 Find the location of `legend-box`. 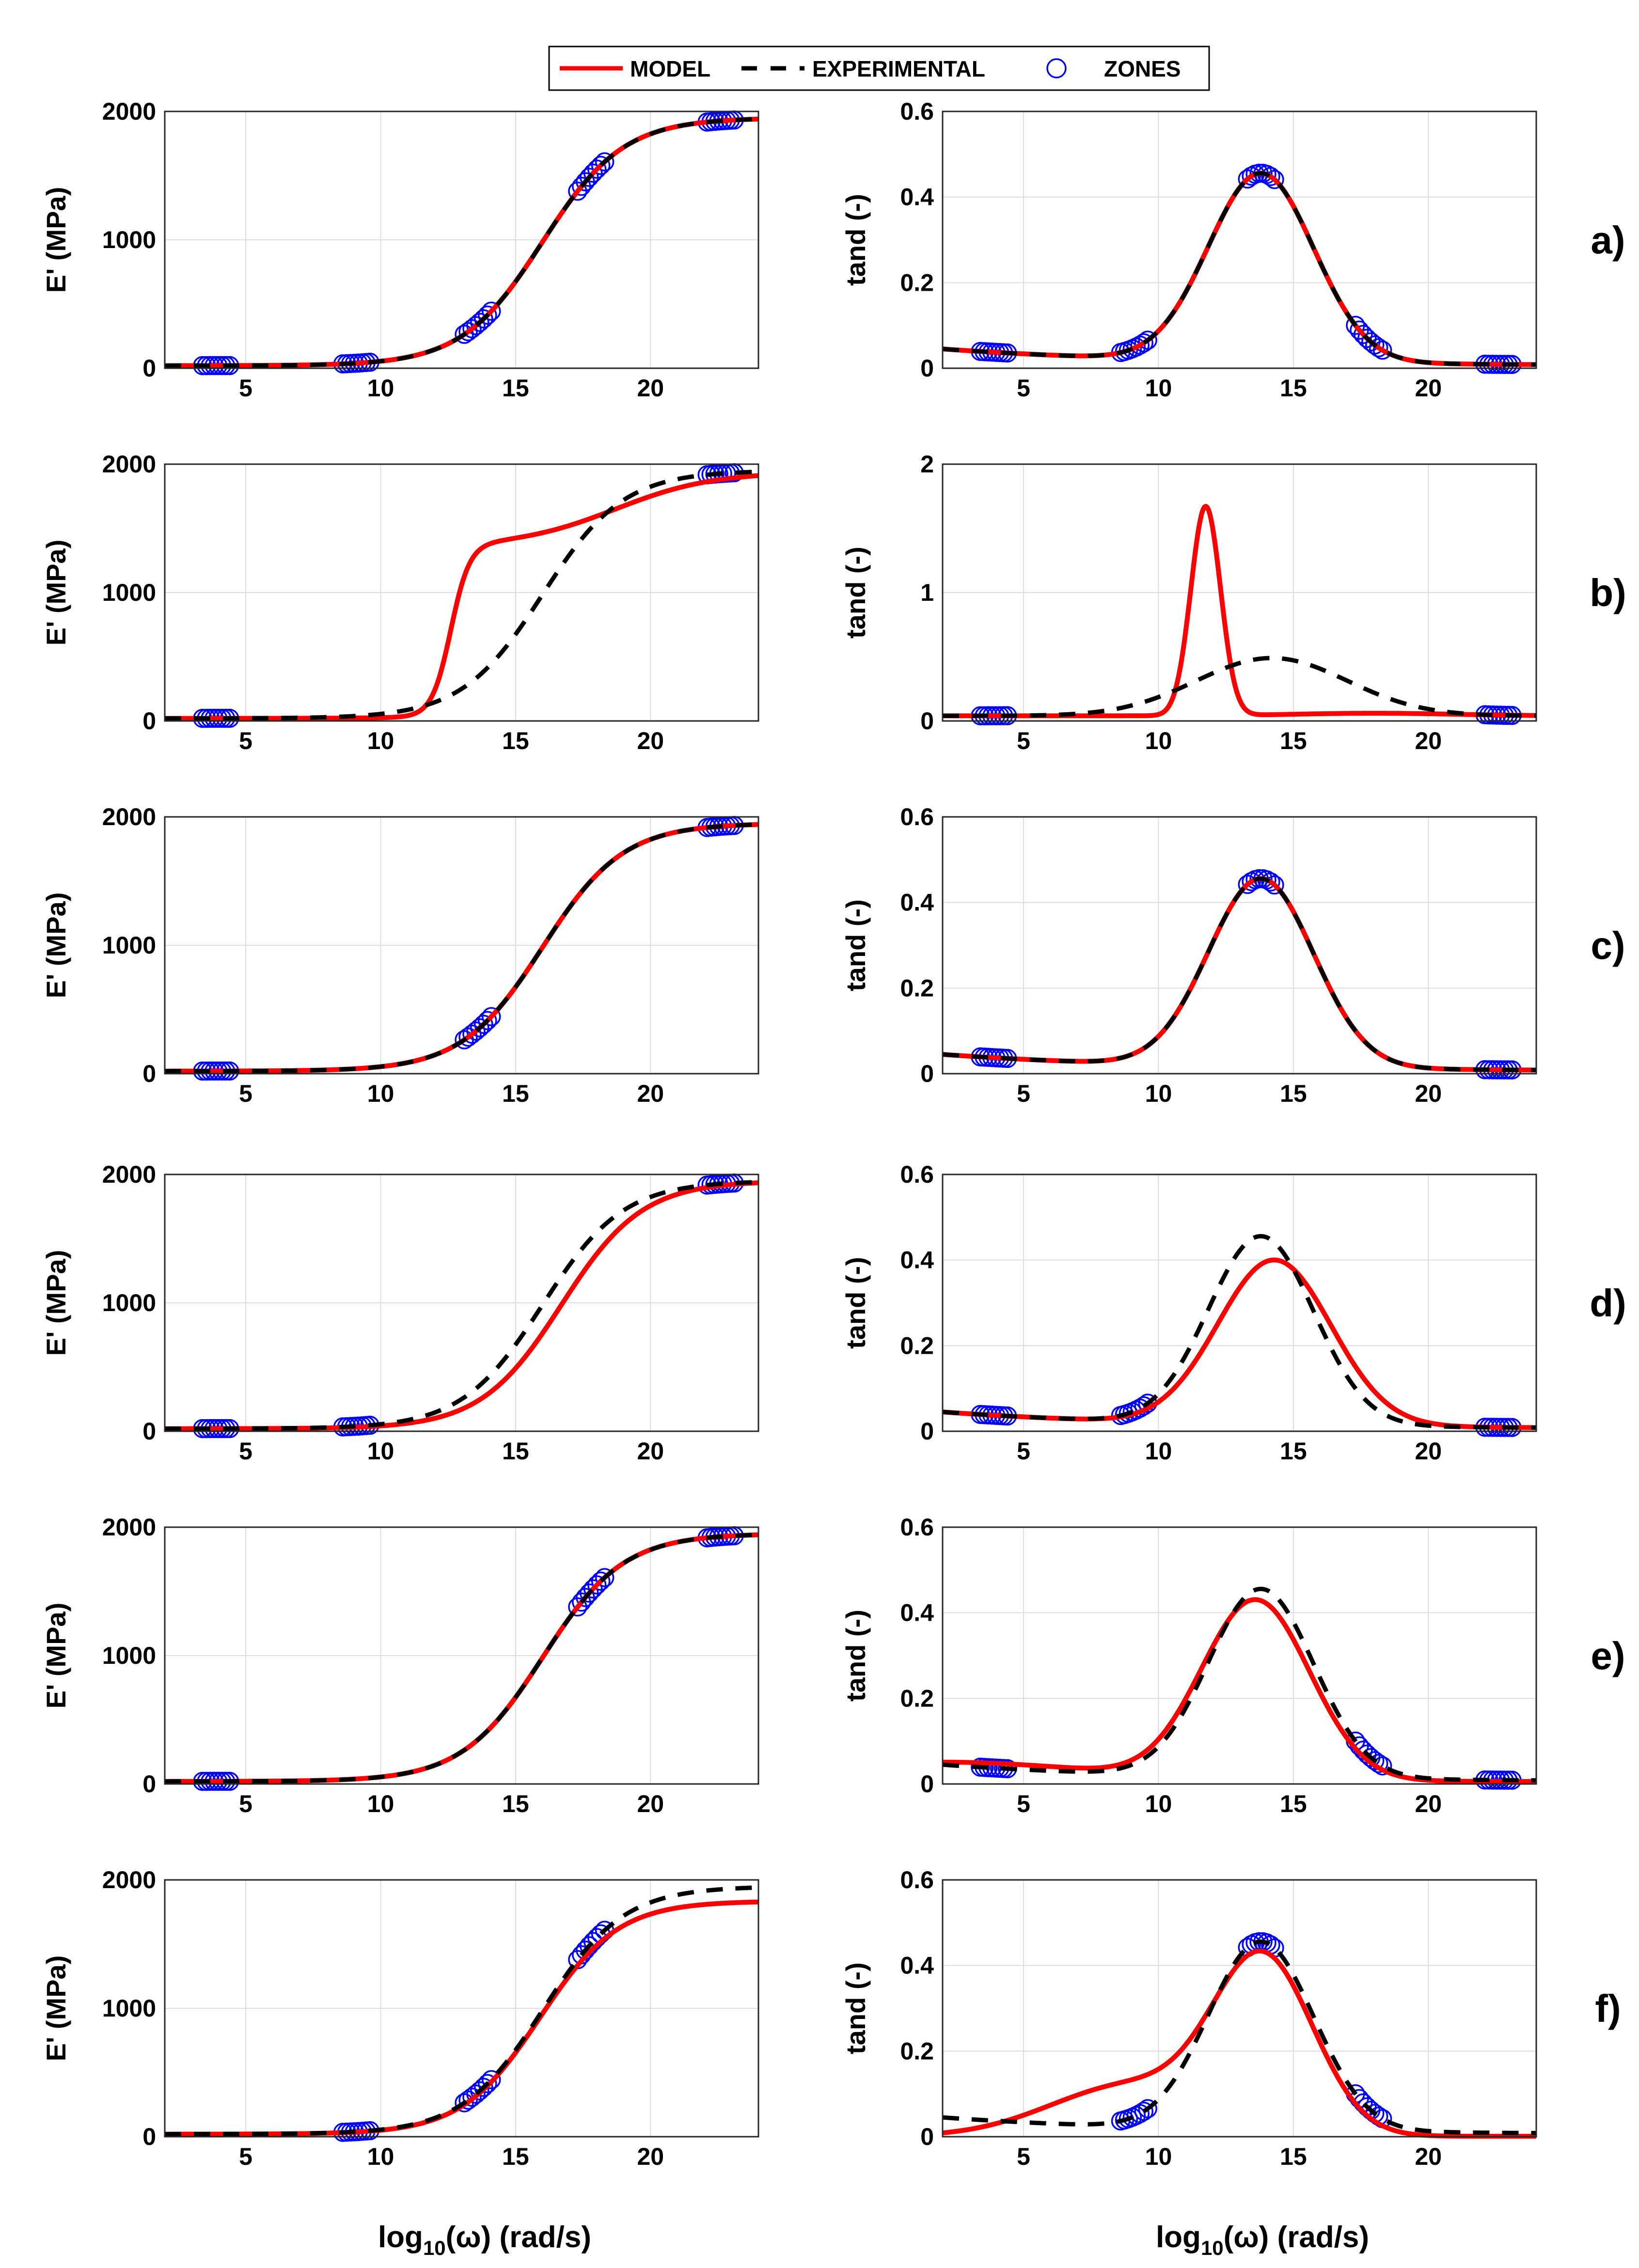

legend-box is located at coordinates (879, 68).